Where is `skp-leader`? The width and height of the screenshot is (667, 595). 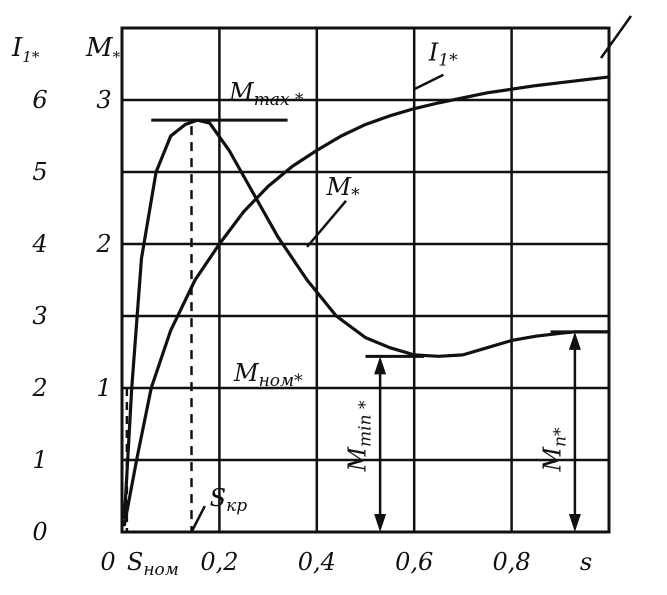
skp-leader is located at coordinates (198, 519).